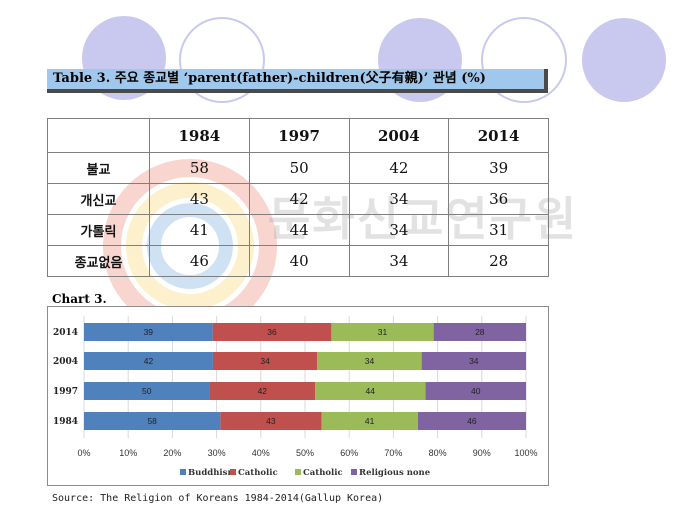 The width and height of the screenshot is (700, 525). I want to click on header-cell: 1984, so click(199, 135).